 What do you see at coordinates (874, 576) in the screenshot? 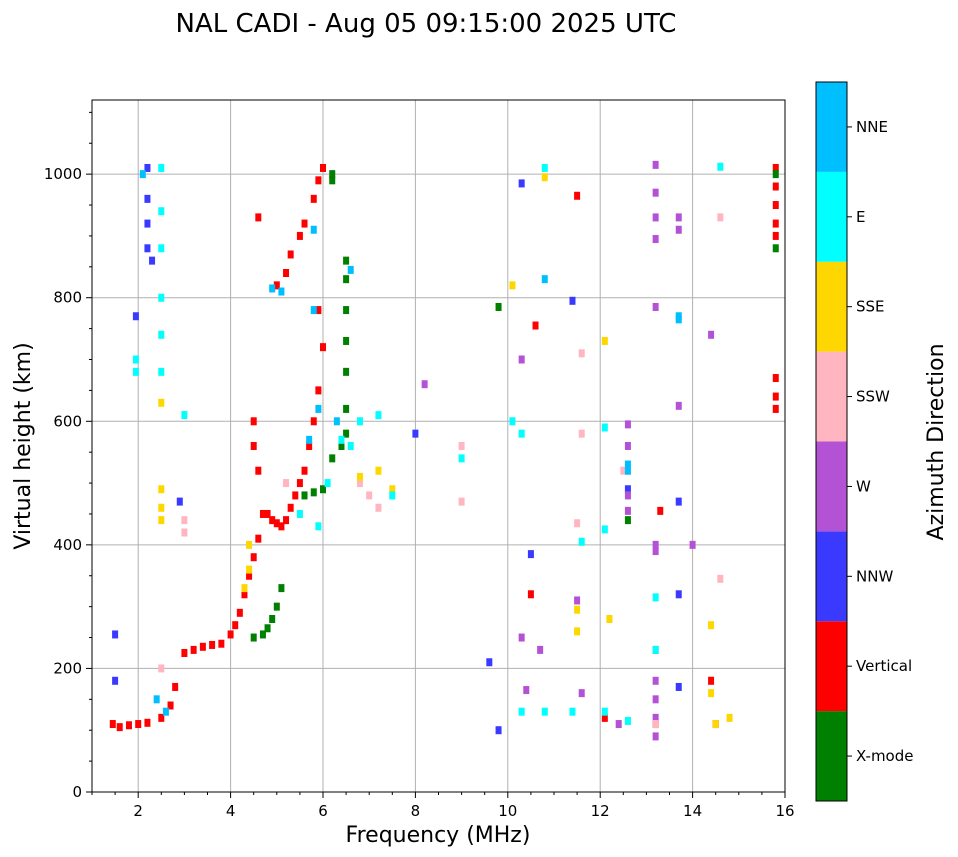
I see `colorbar-tick-label: NNW` at bounding box center [874, 576].